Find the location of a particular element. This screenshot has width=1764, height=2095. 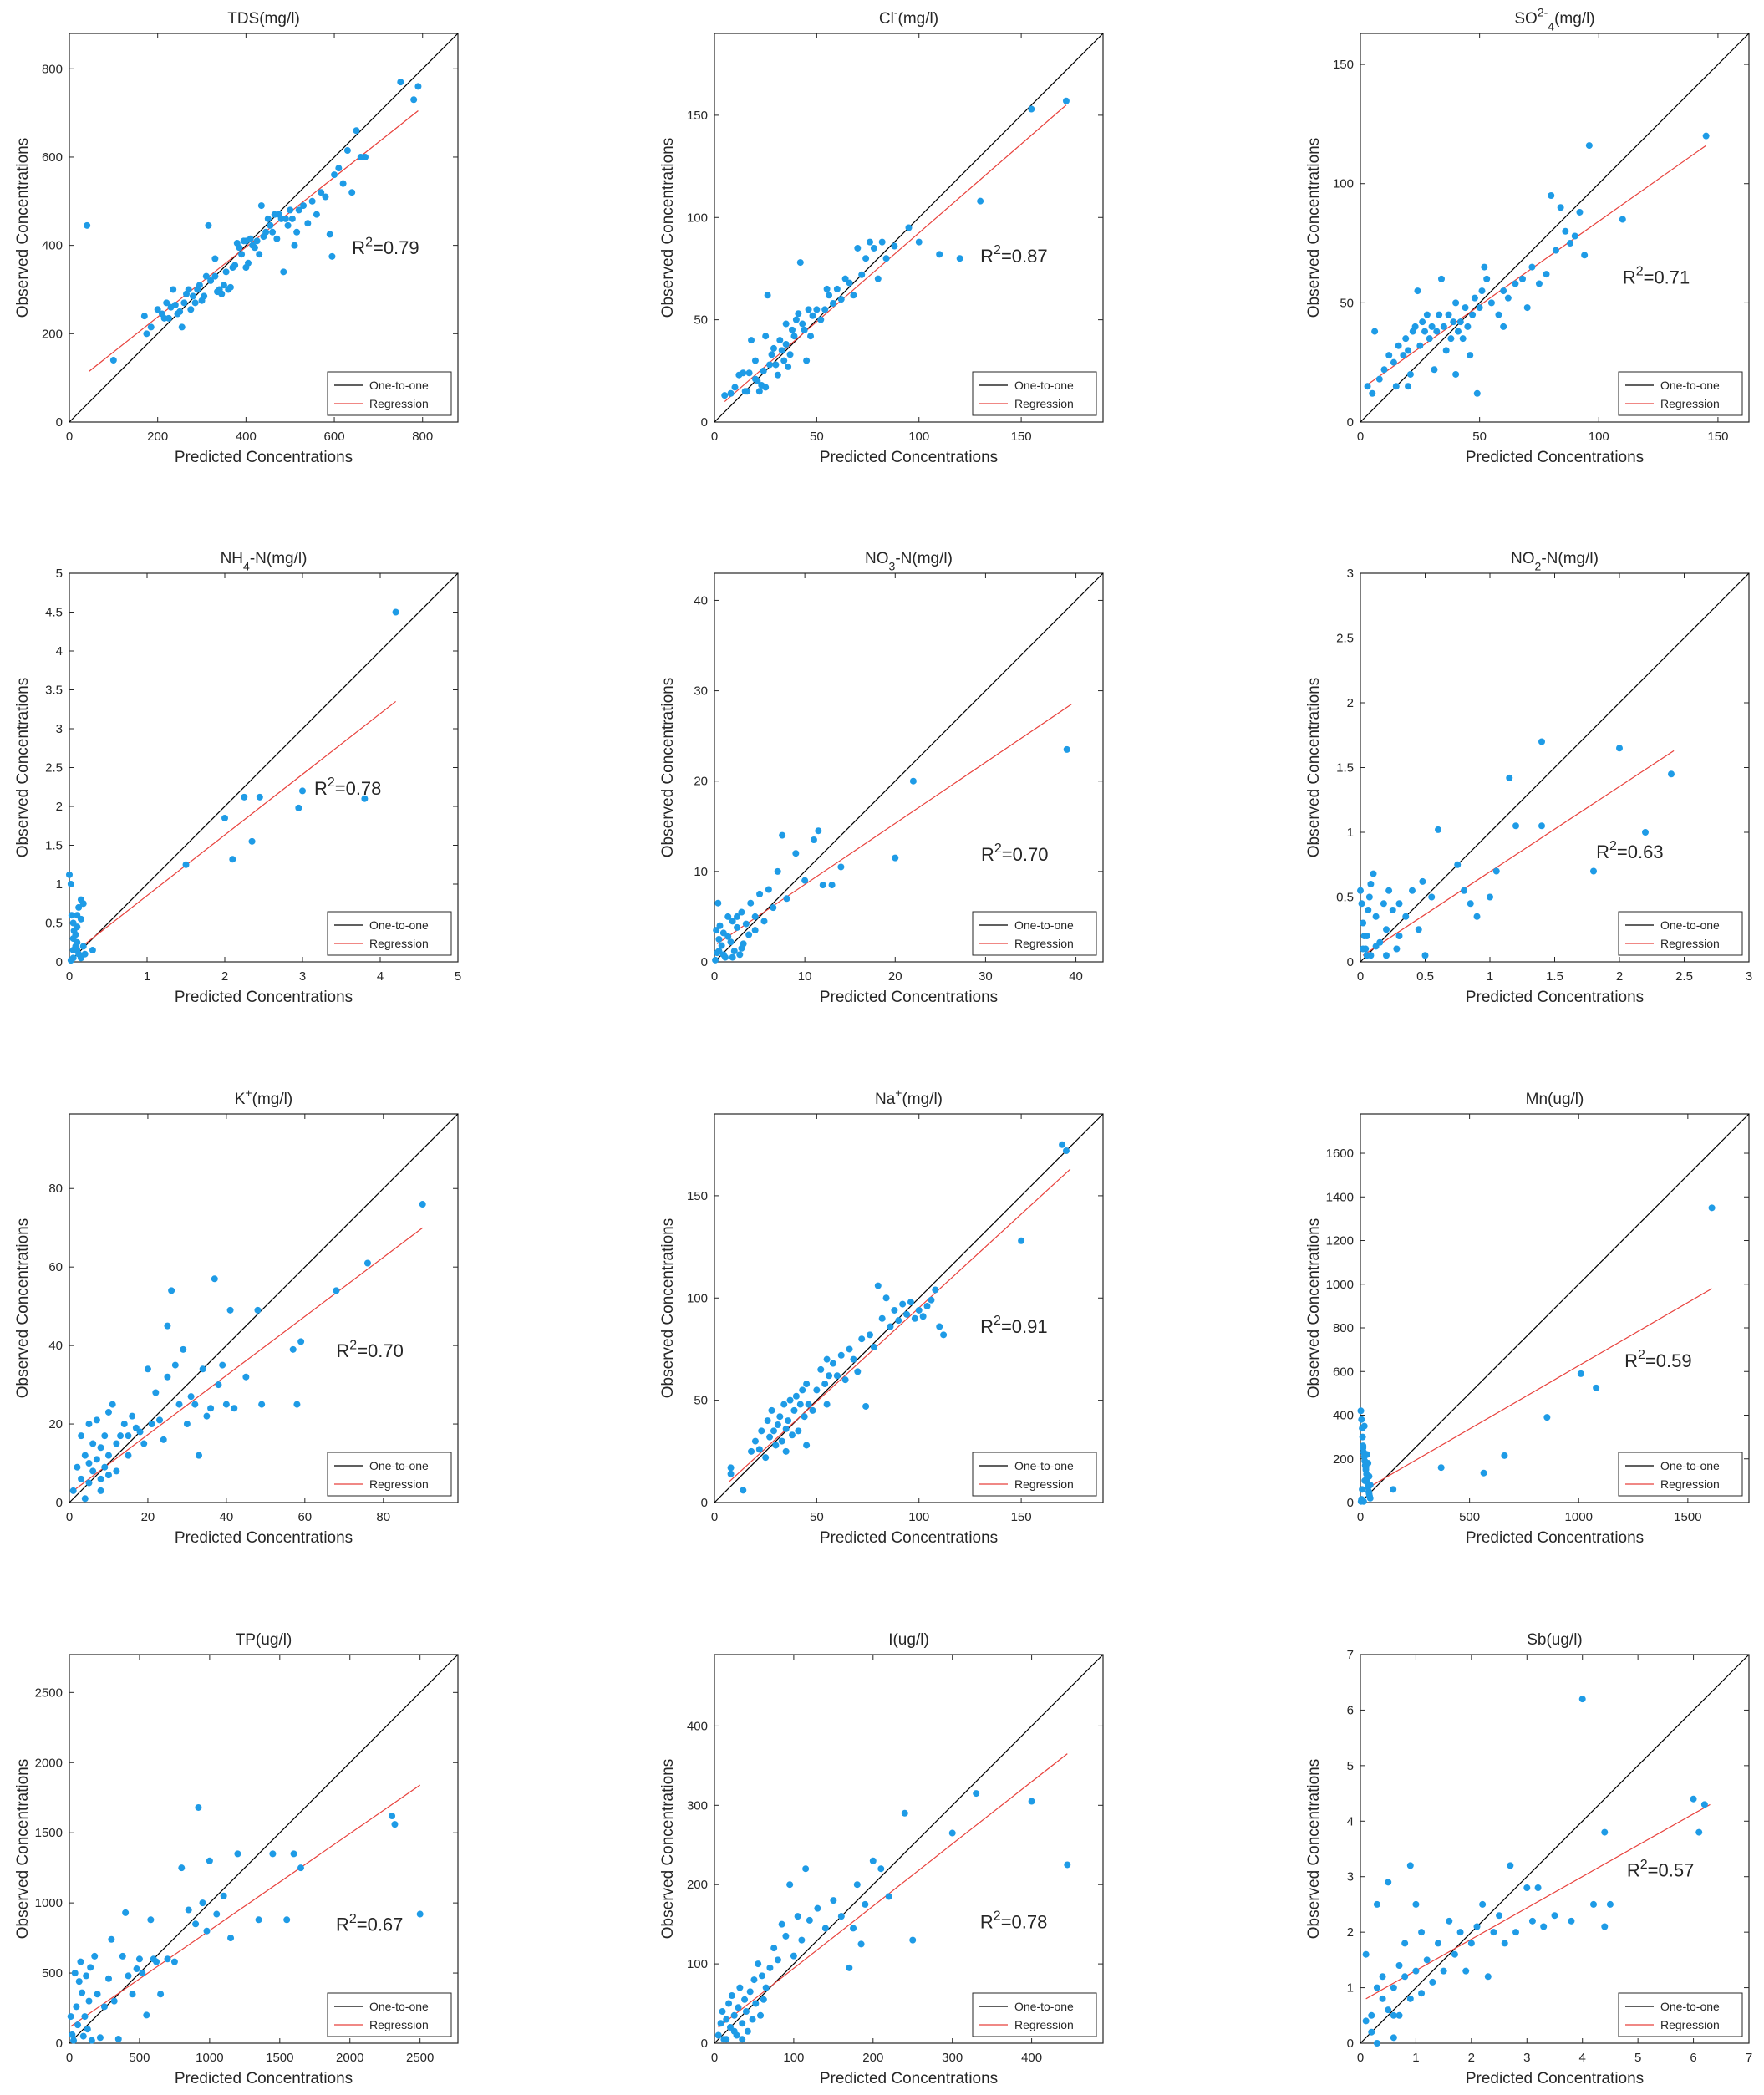

legend-one-to-one-label: One-to-one is located at coordinates (399, 1465).